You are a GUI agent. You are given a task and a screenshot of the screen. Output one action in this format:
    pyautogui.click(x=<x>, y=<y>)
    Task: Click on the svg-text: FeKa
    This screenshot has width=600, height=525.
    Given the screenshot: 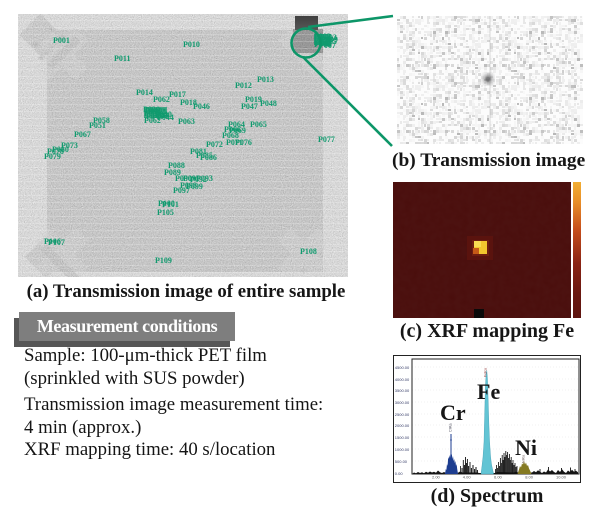 What is the action you would take?
    pyautogui.click(x=486, y=372)
    